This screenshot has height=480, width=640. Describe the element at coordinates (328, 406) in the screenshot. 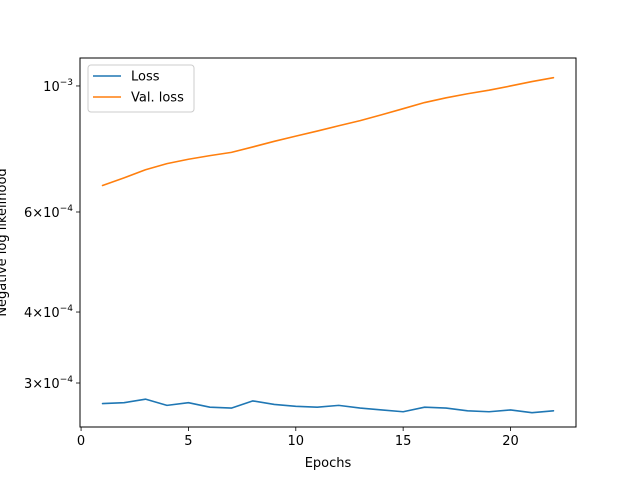

I see `series-line-loss` at that location.